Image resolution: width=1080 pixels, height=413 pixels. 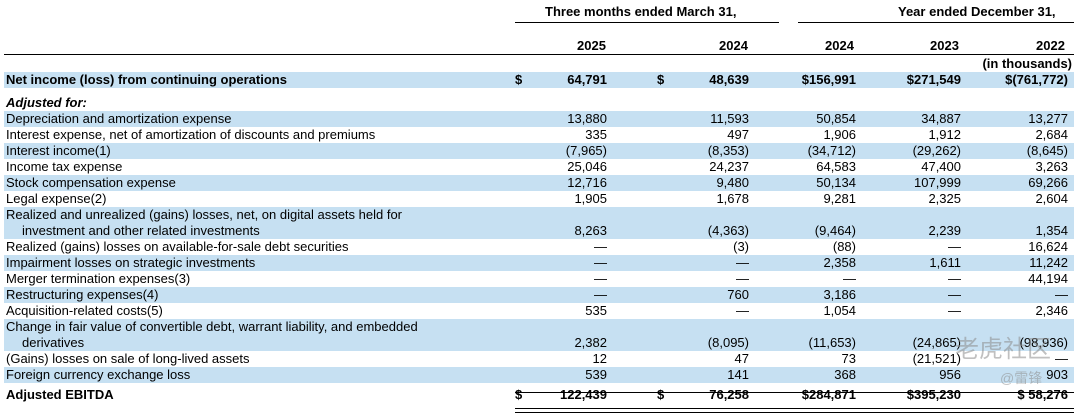 I want to click on cell-value: 335, so click(x=596, y=134).